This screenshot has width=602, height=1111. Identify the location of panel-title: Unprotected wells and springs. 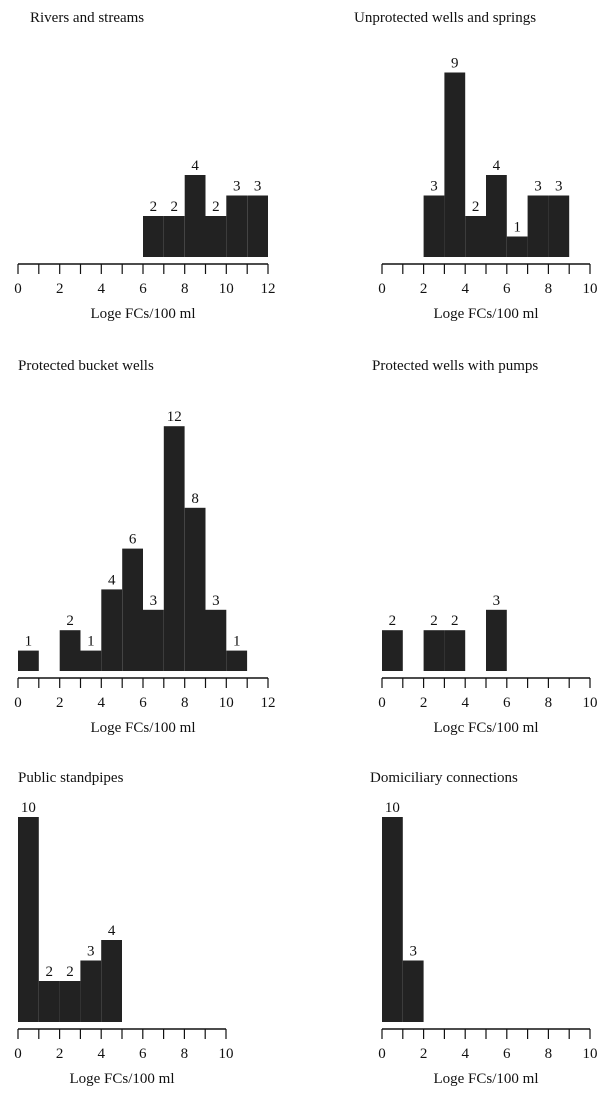
(445, 18).